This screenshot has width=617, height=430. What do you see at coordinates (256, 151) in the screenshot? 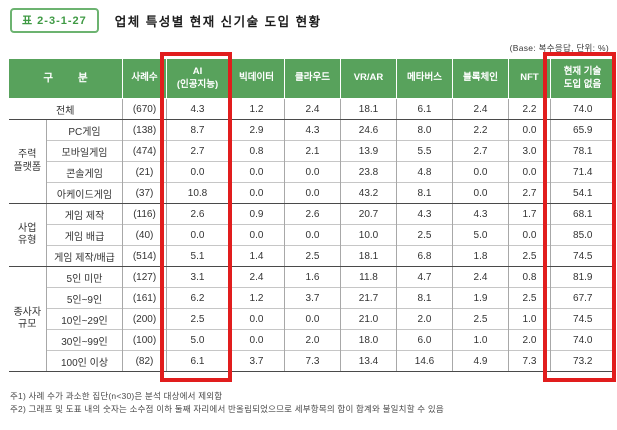
I see `value-cell-col1: 0.8` at bounding box center [256, 151].